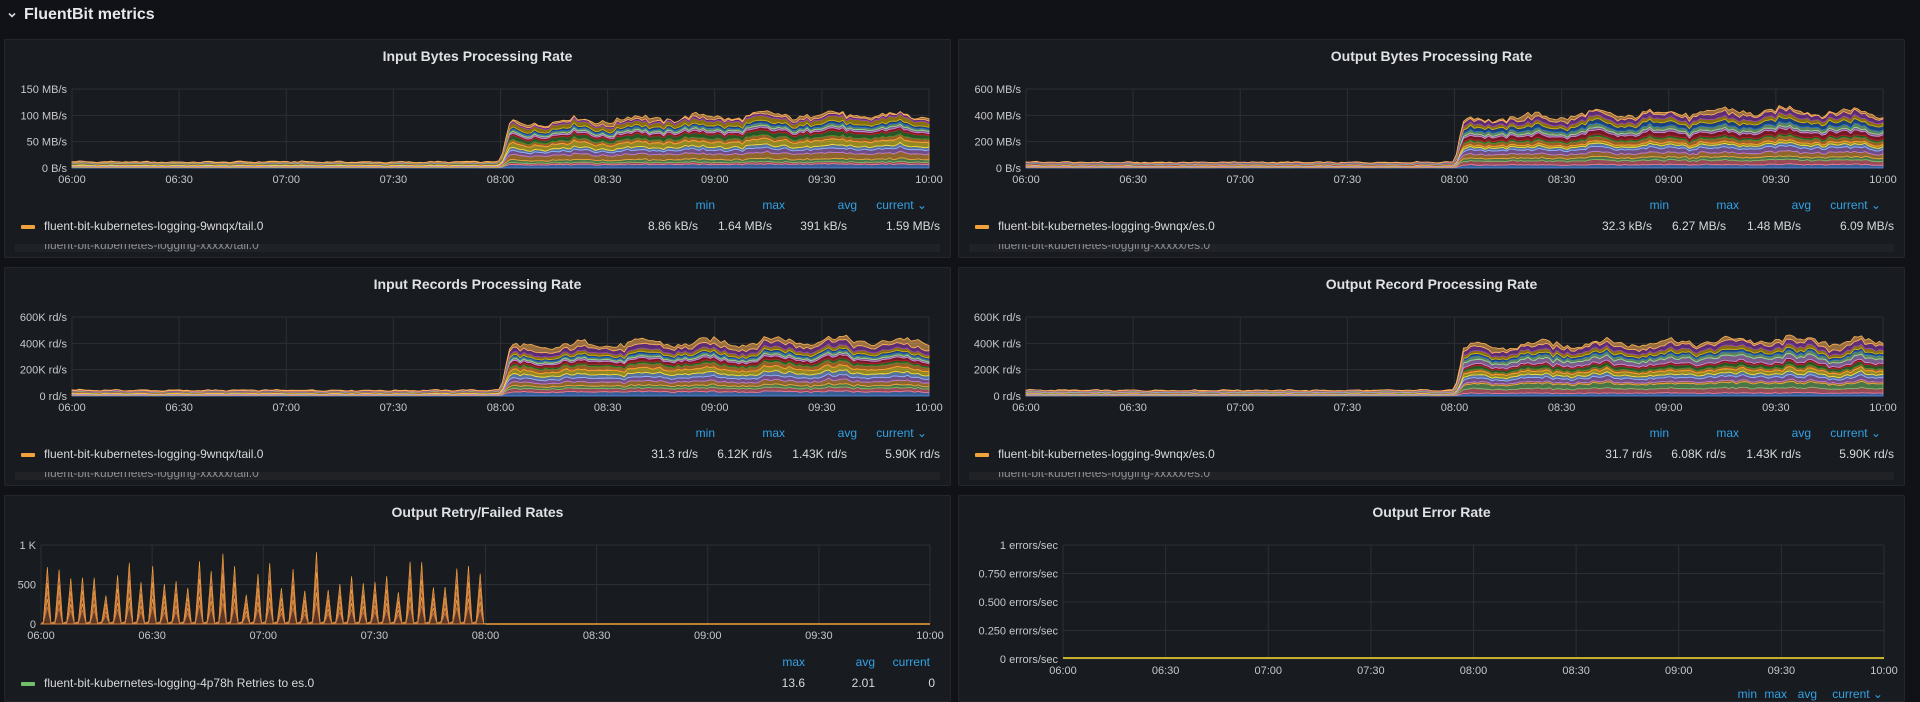  Describe the element at coordinates (1628, 454) in the screenshot. I see `value-min: 31.7 rd/s` at that location.